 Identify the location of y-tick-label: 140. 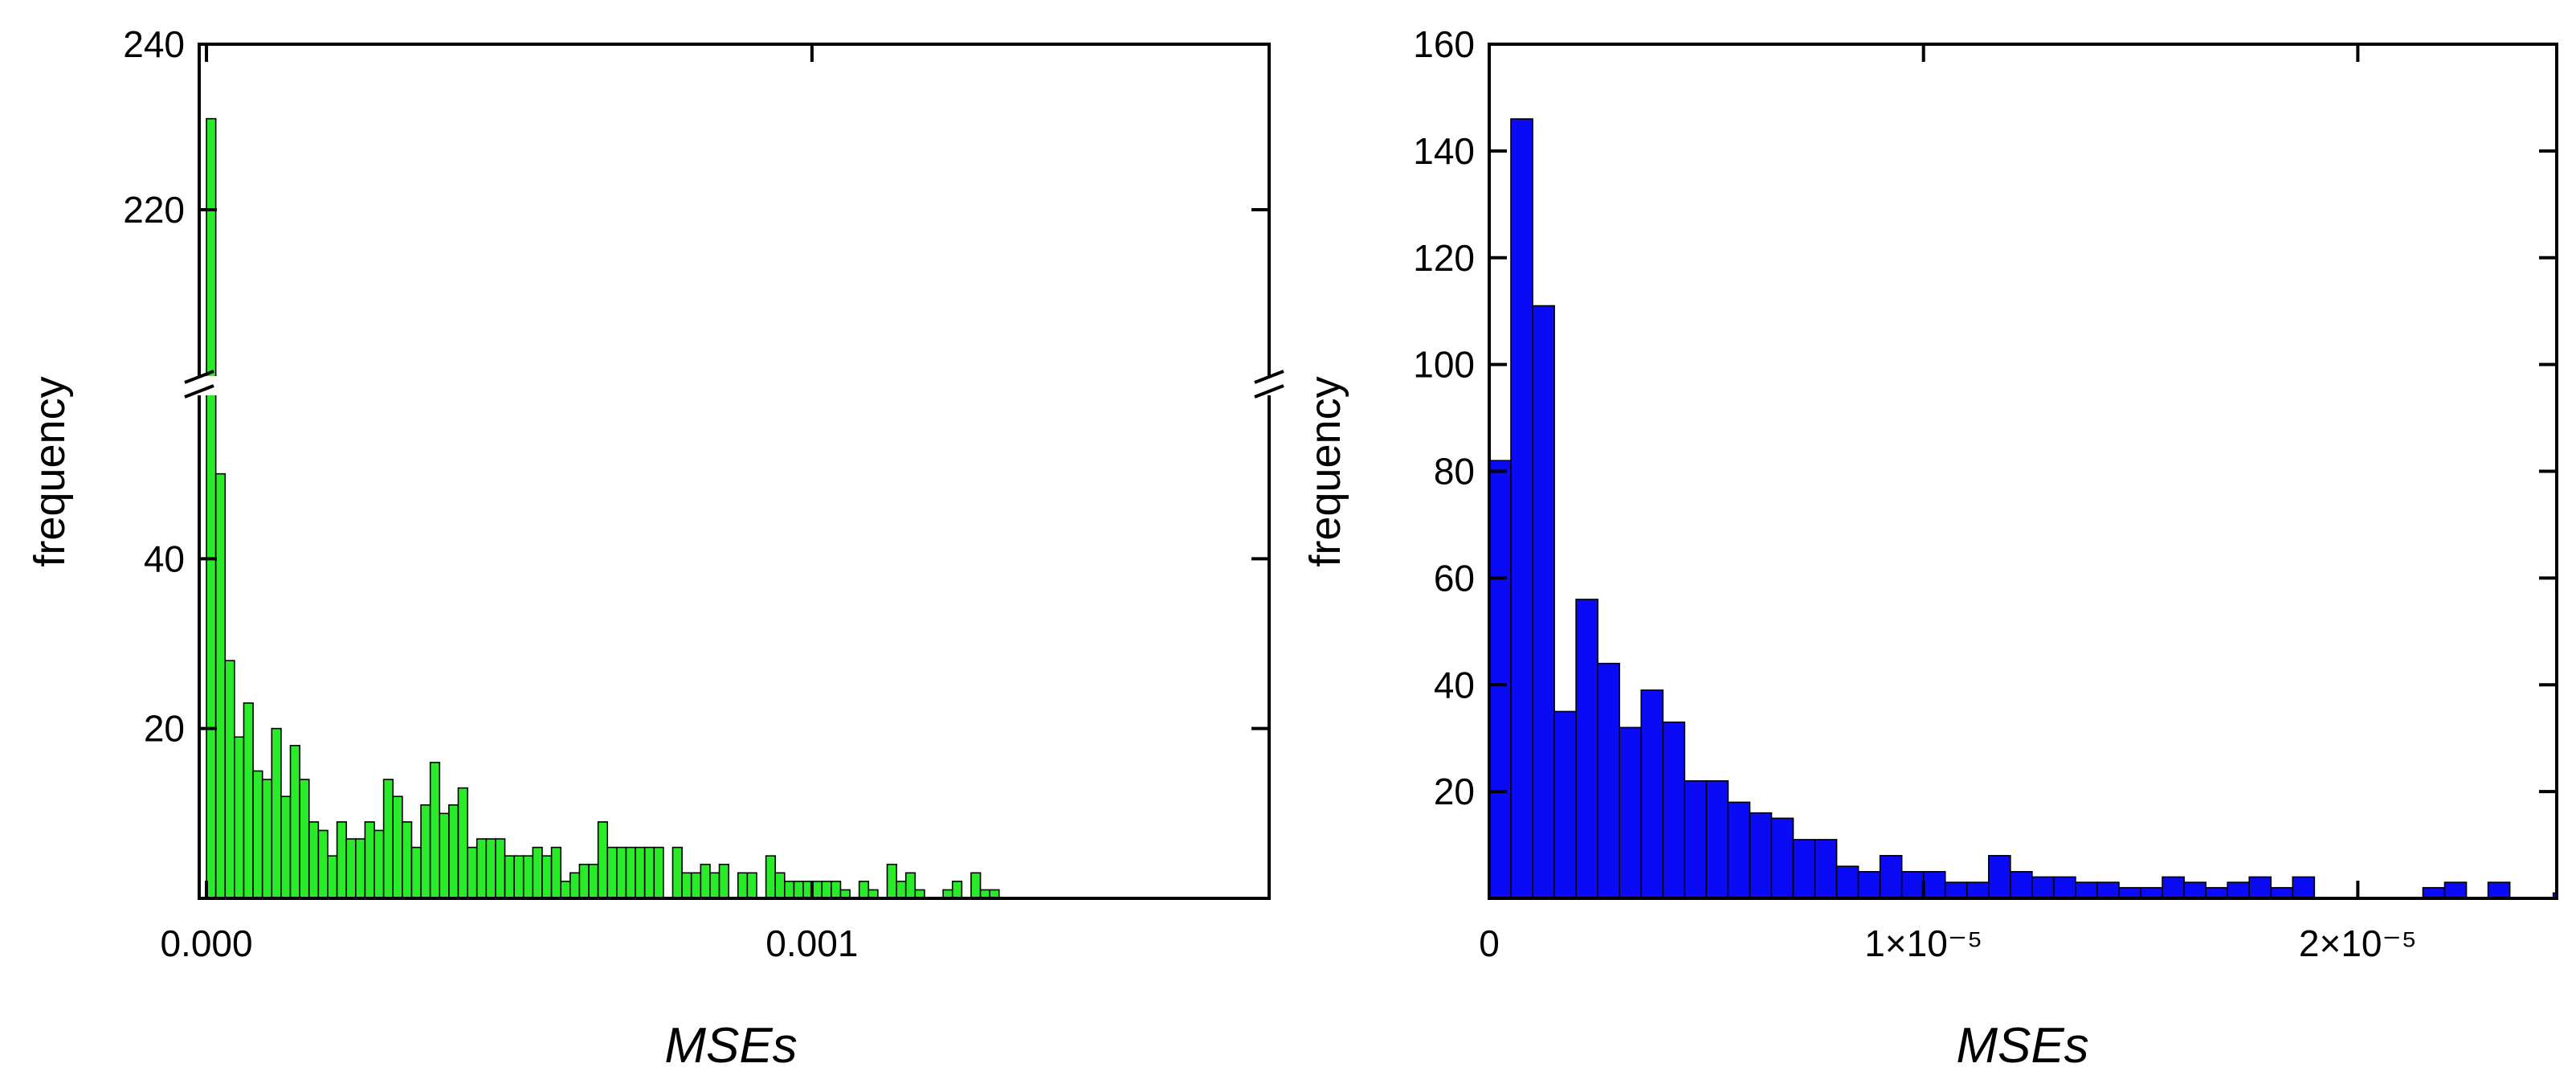
(1444, 151).